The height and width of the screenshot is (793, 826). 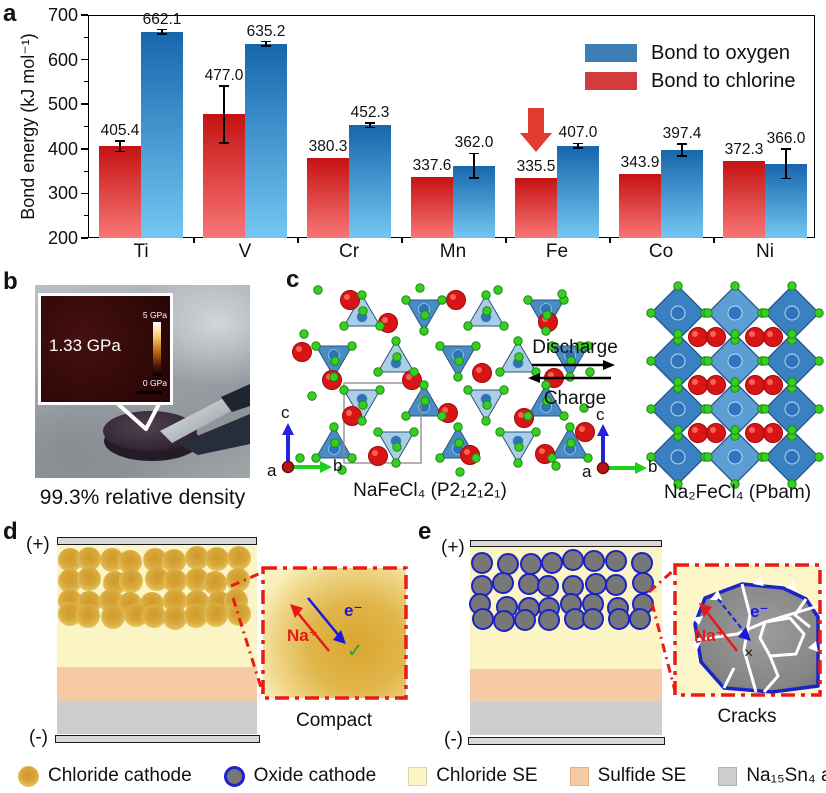 I want to click on x-category-label: Ni, so click(x=765, y=251).